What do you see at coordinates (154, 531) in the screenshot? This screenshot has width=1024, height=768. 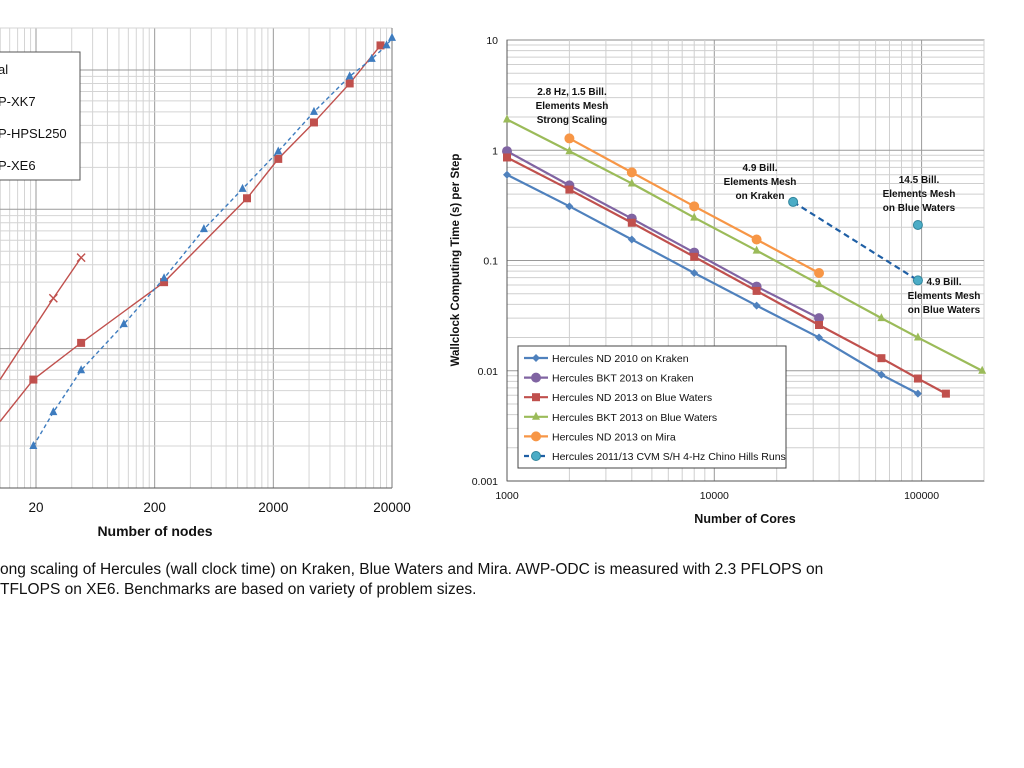 I see `x-axis-label: Number of nodes` at bounding box center [154, 531].